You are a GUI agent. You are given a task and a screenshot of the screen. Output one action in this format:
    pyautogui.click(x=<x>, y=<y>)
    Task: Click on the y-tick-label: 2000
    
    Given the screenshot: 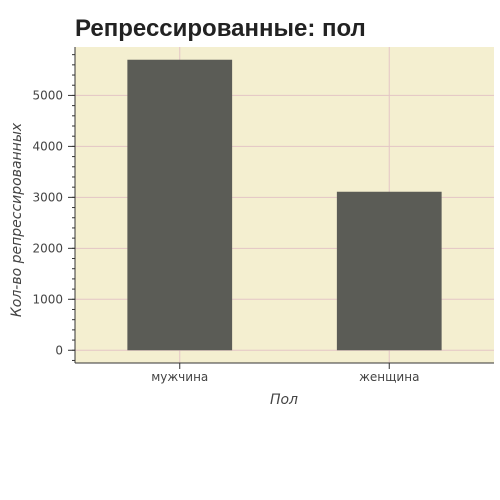 What is the action you would take?
    pyautogui.click(x=47, y=248)
    